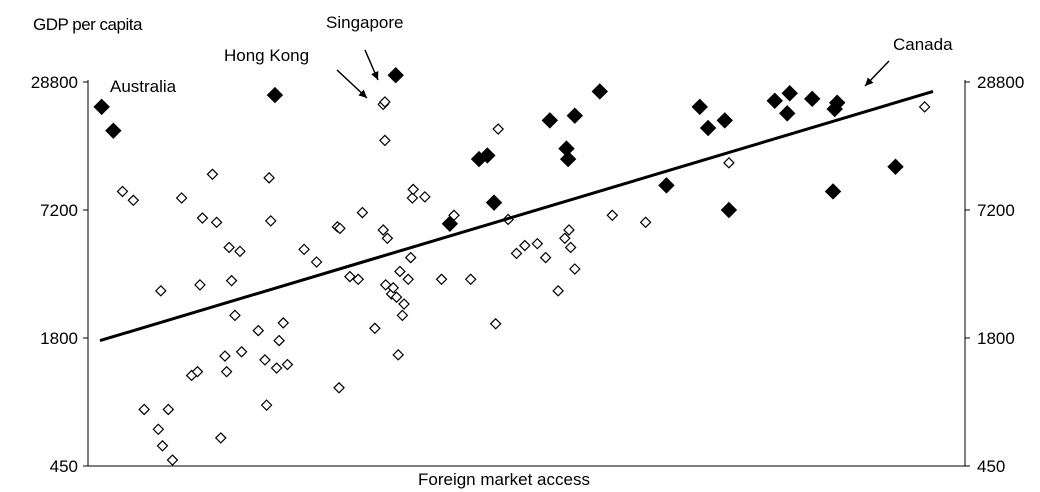 The height and width of the screenshot is (492, 1040). Describe the element at coordinates (87, 24) in the screenshot. I see `y-axis-title: GDP per capita` at that location.